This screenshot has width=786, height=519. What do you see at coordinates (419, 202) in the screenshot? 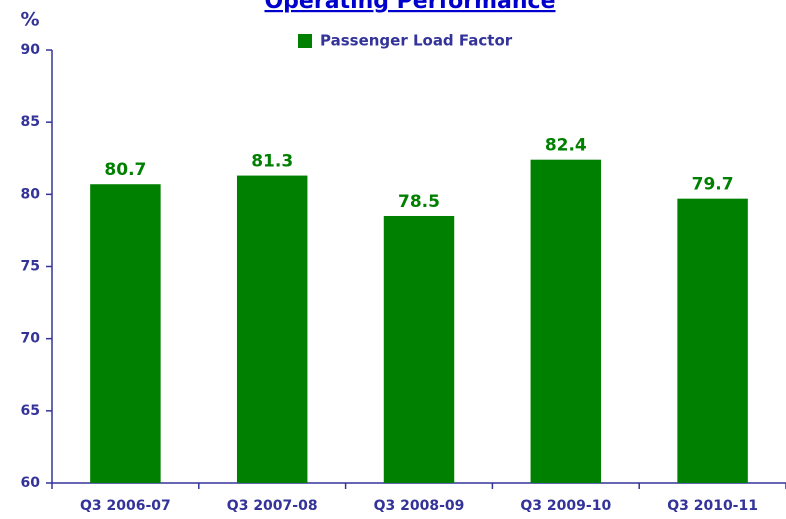
I see `data-label: 78.5` at bounding box center [419, 202].